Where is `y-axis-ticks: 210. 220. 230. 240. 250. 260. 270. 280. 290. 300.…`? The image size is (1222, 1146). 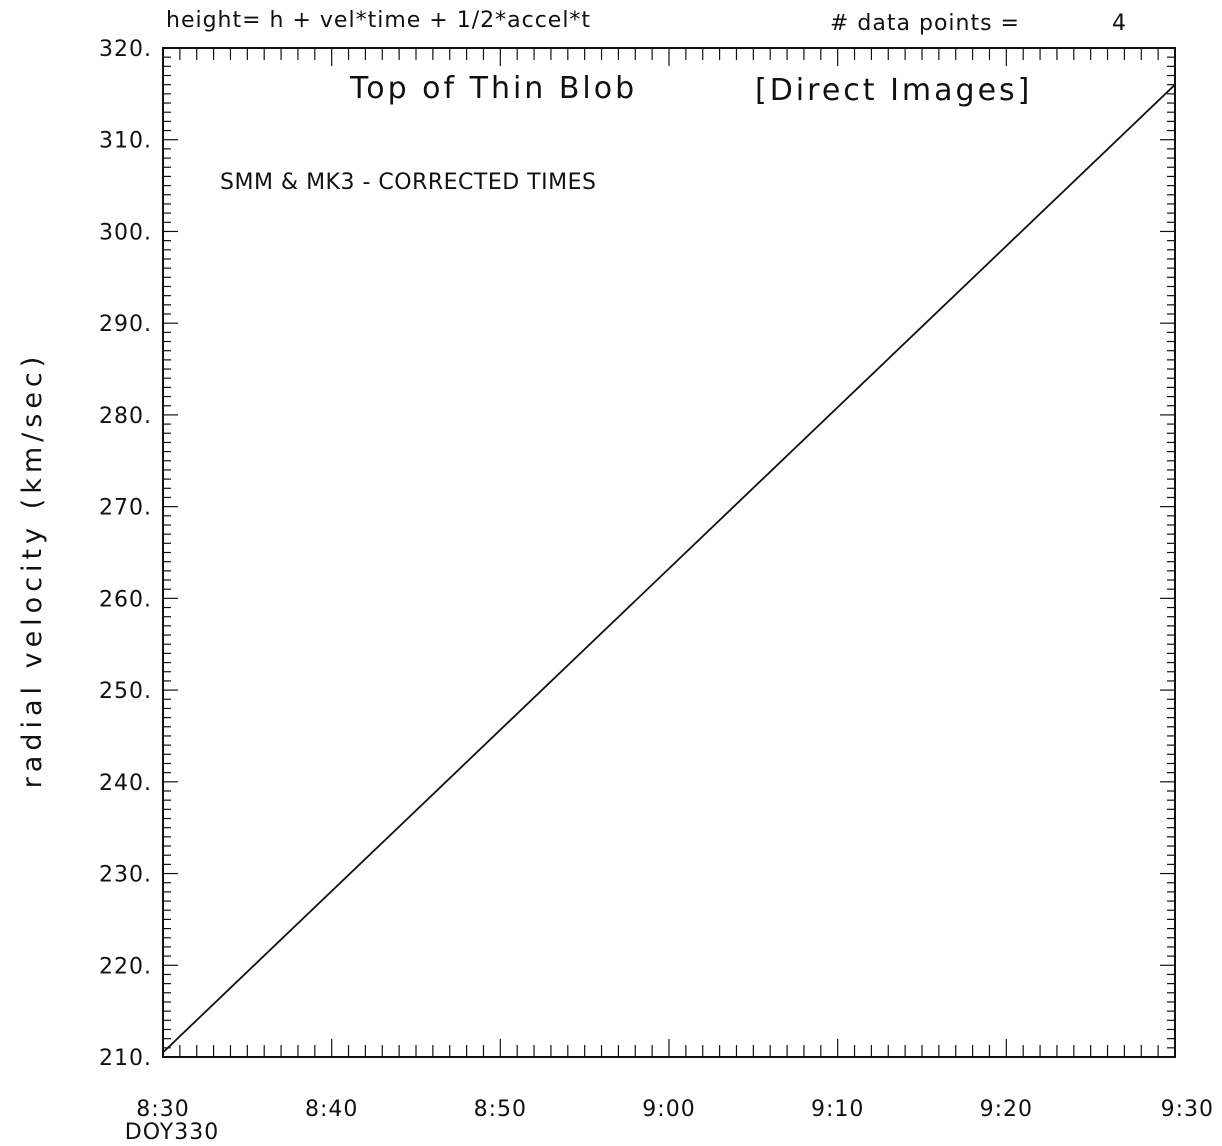 y-axis-ticks: 210. 220. 230. 240. 250. 260. 270. 280. 290. 300.… is located at coordinates (125, 554).